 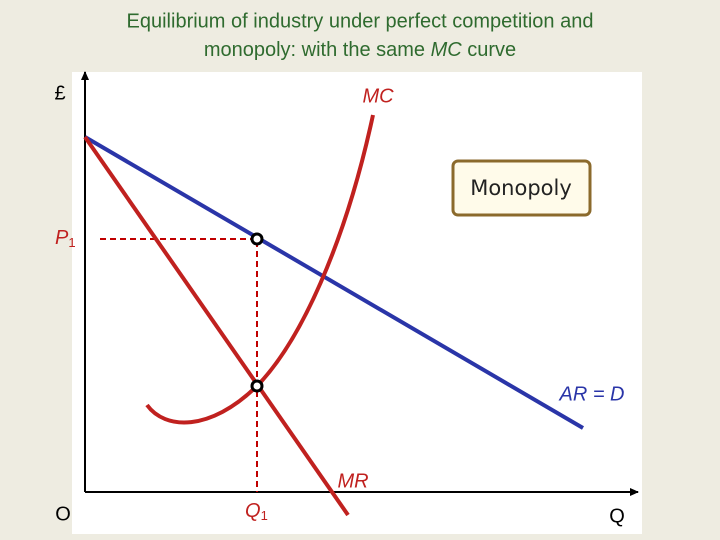 I want to click on title-emph: MC, so click(x=447, y=50).